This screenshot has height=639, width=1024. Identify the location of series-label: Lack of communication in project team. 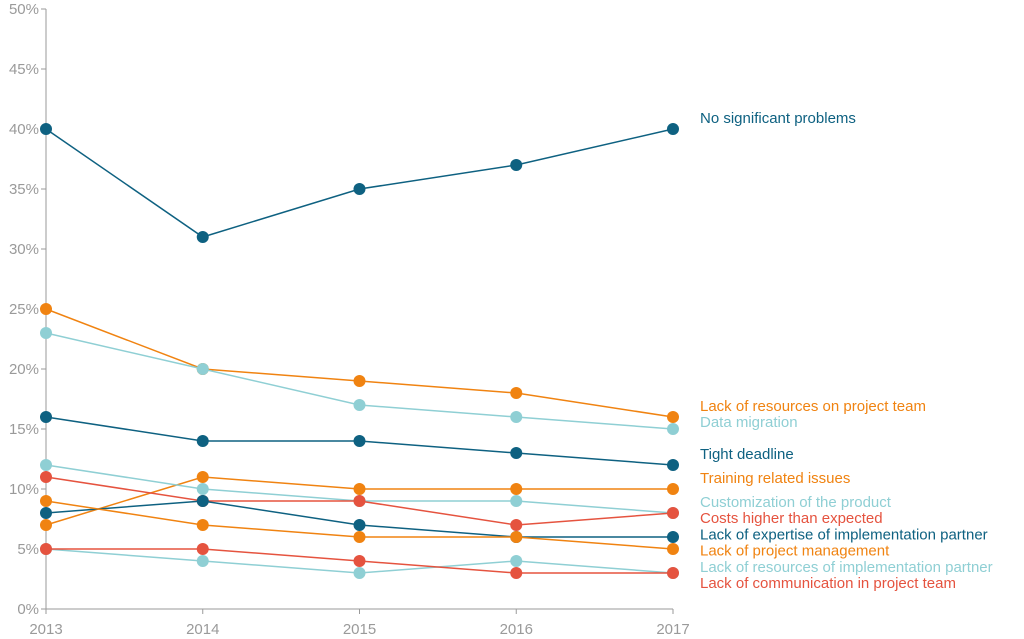
(828, 583).